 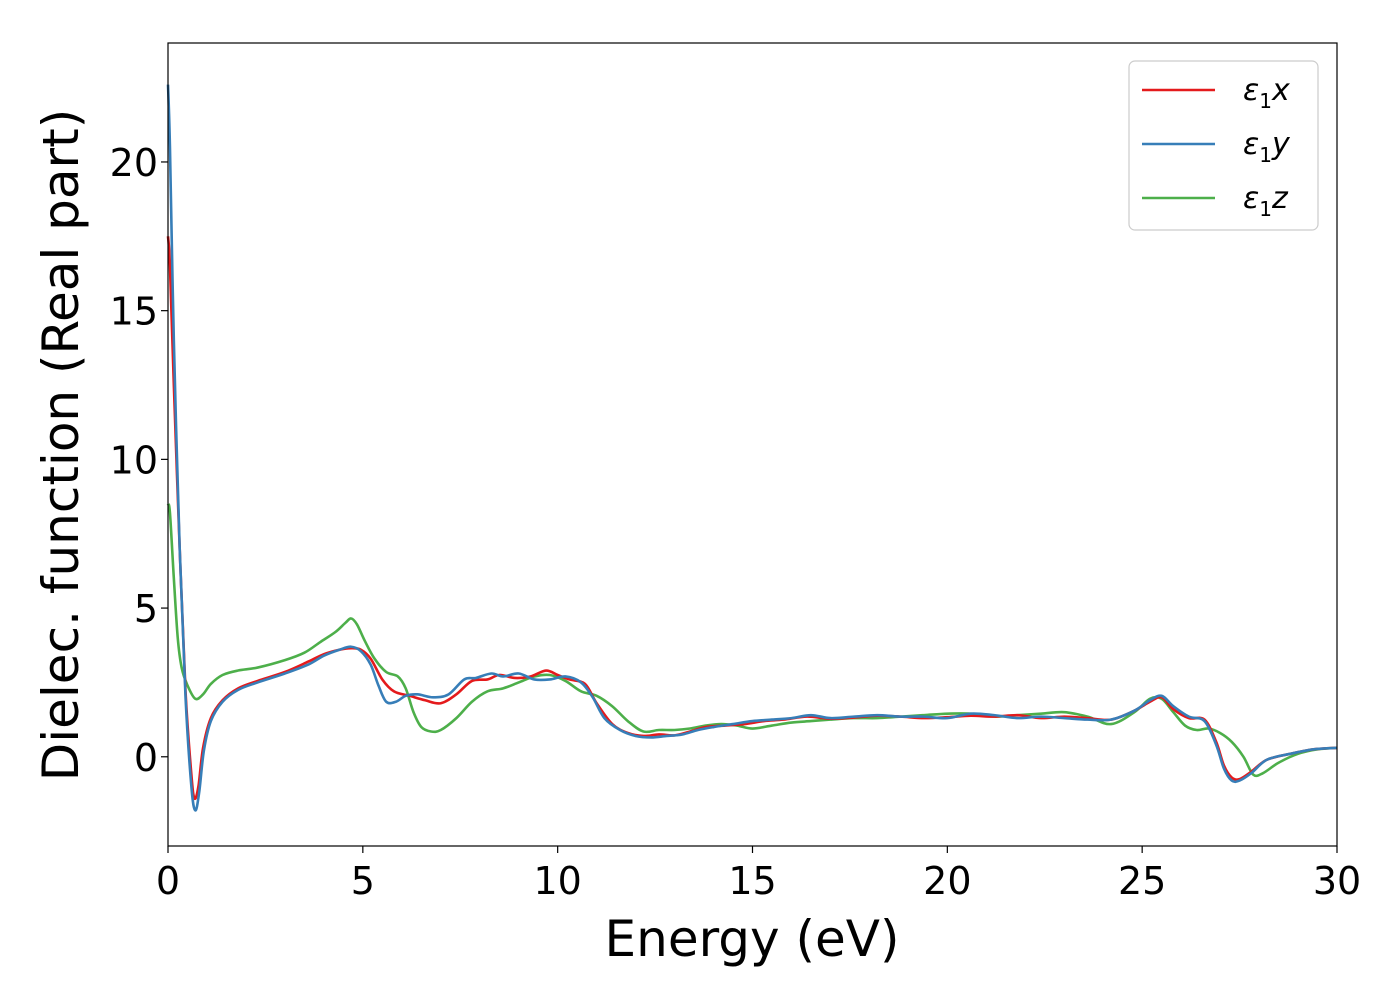 What do you see at coordinates (752, 939) in the screenshot?
I see `x-axis-label: Energy (eV)` at bounding box center [752, 939].